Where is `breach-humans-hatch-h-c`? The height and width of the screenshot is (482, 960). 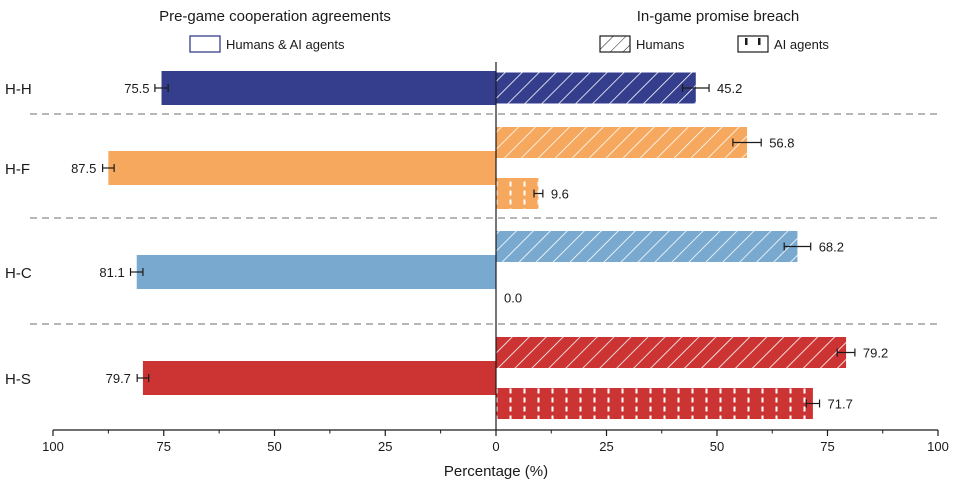
breach-humans-hatch-h-c is located at coordinates (647, 246).